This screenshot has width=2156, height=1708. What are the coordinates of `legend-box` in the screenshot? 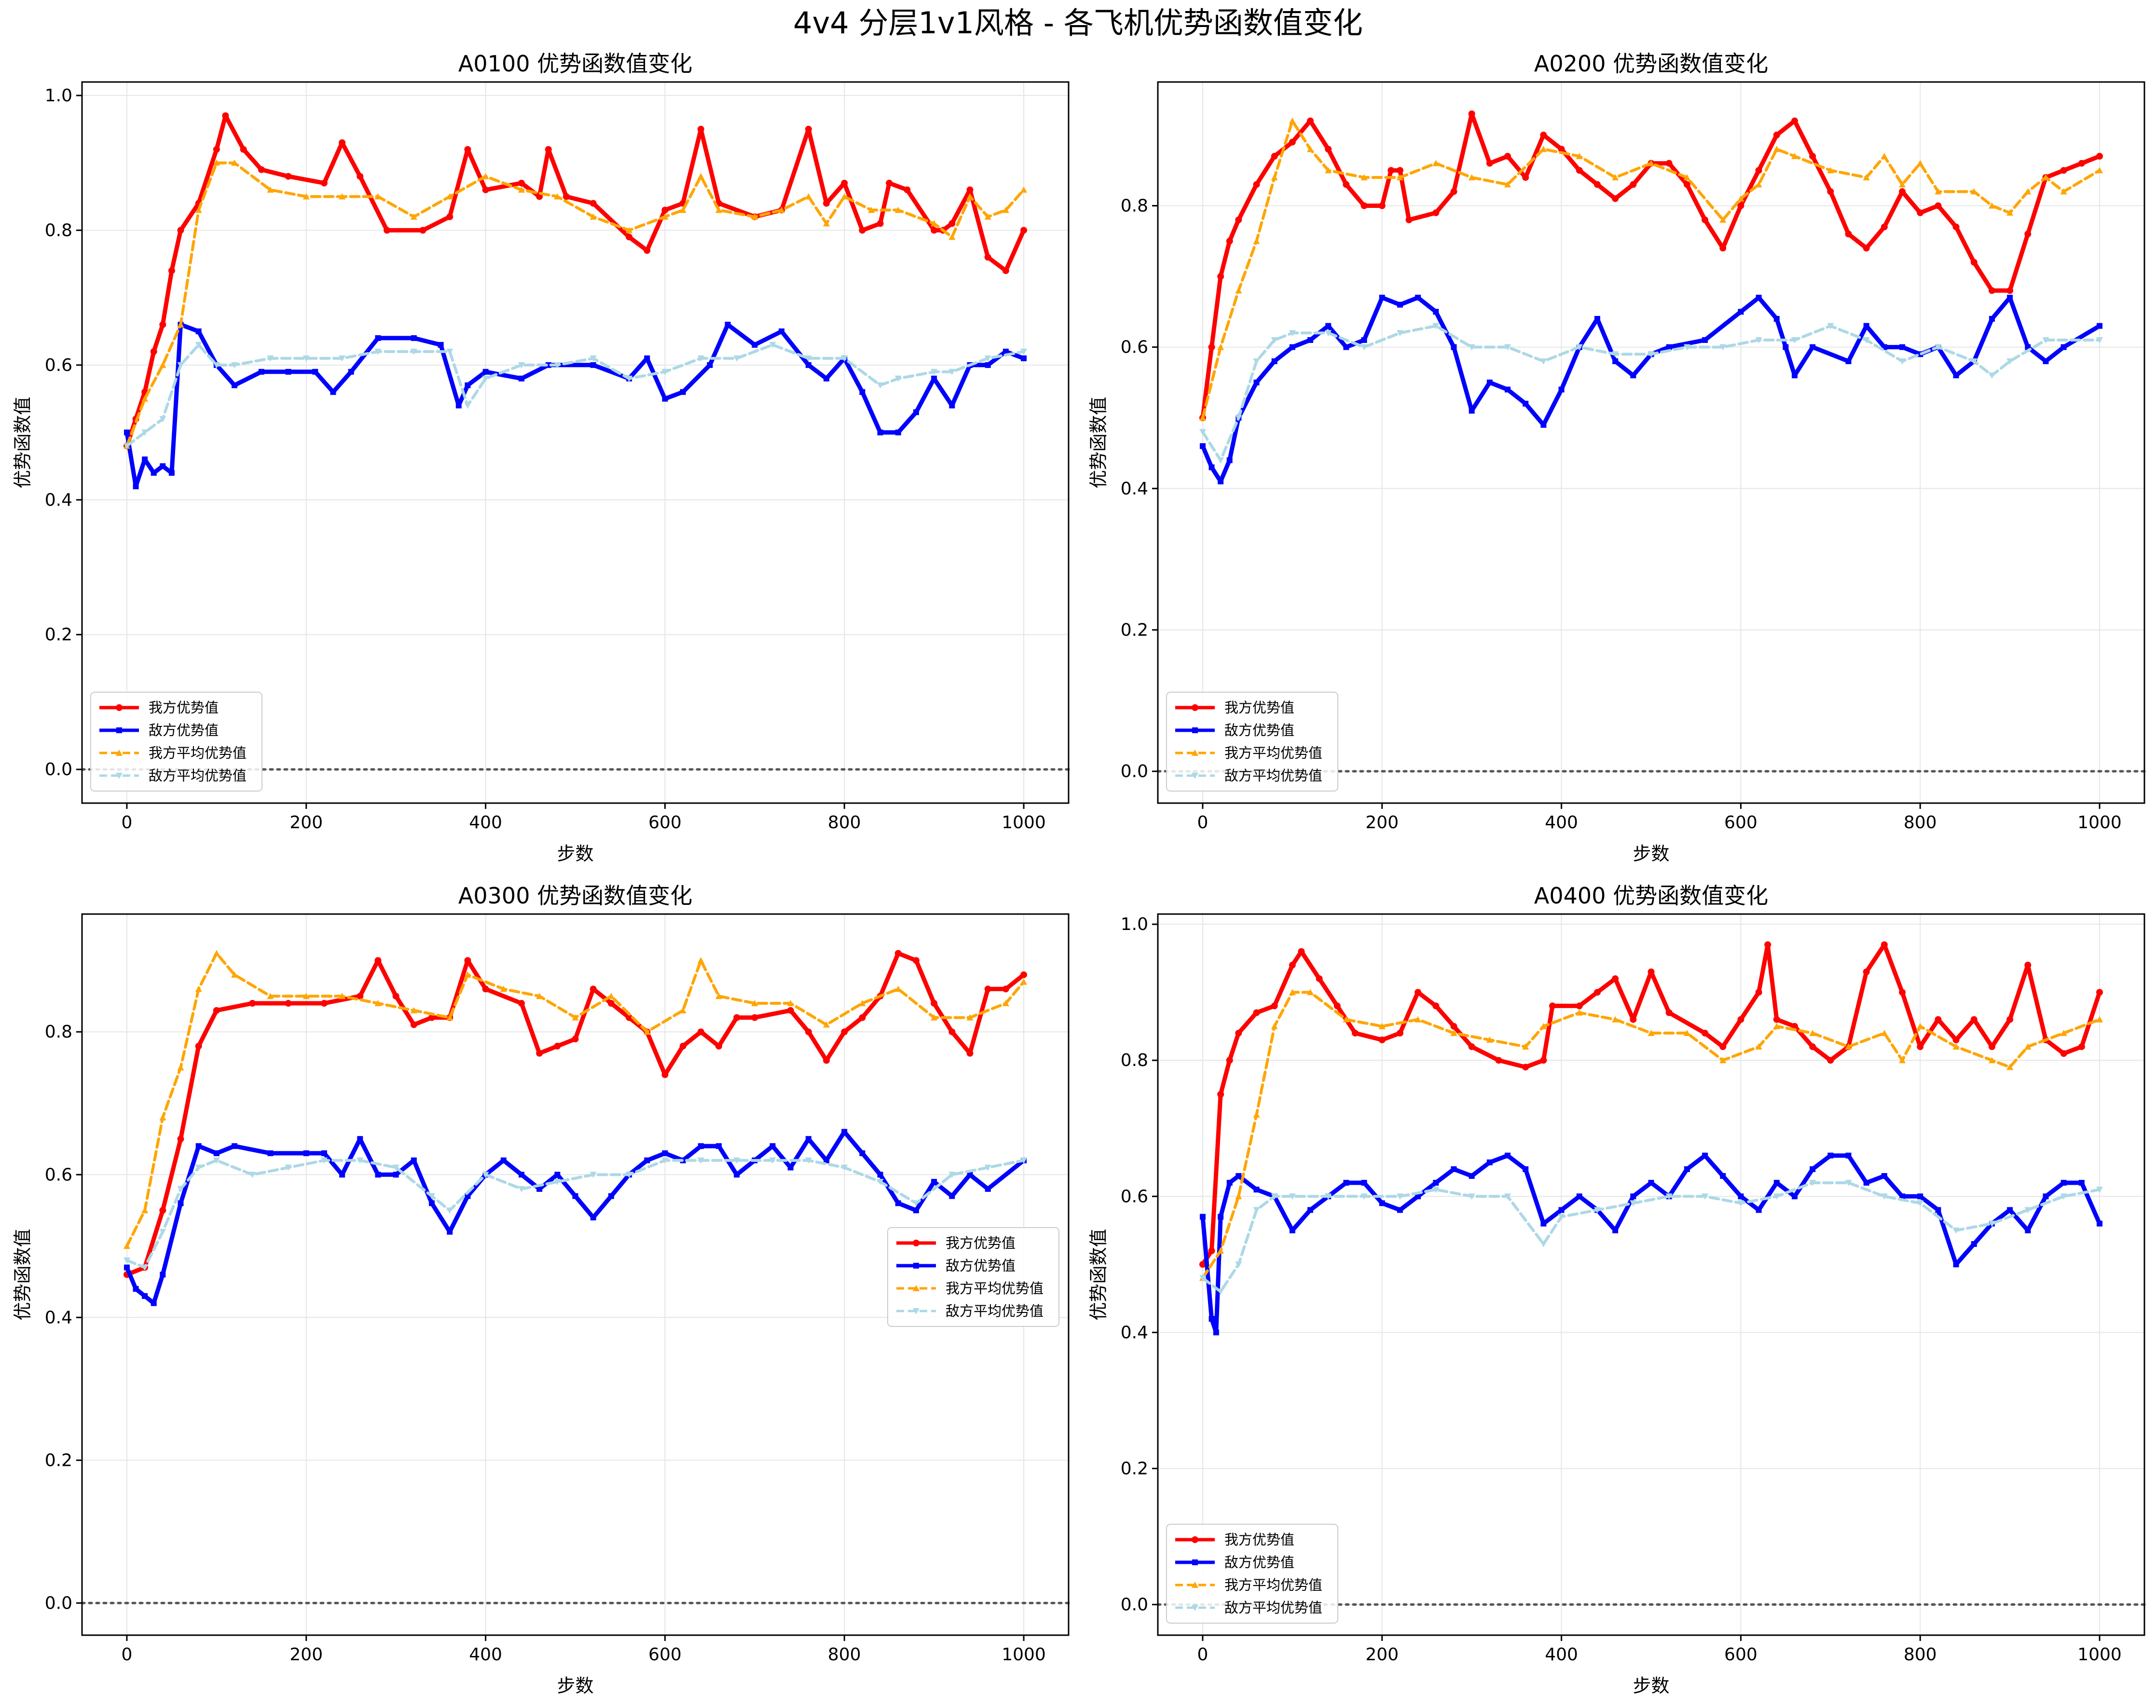 It's located at (973, 1277).